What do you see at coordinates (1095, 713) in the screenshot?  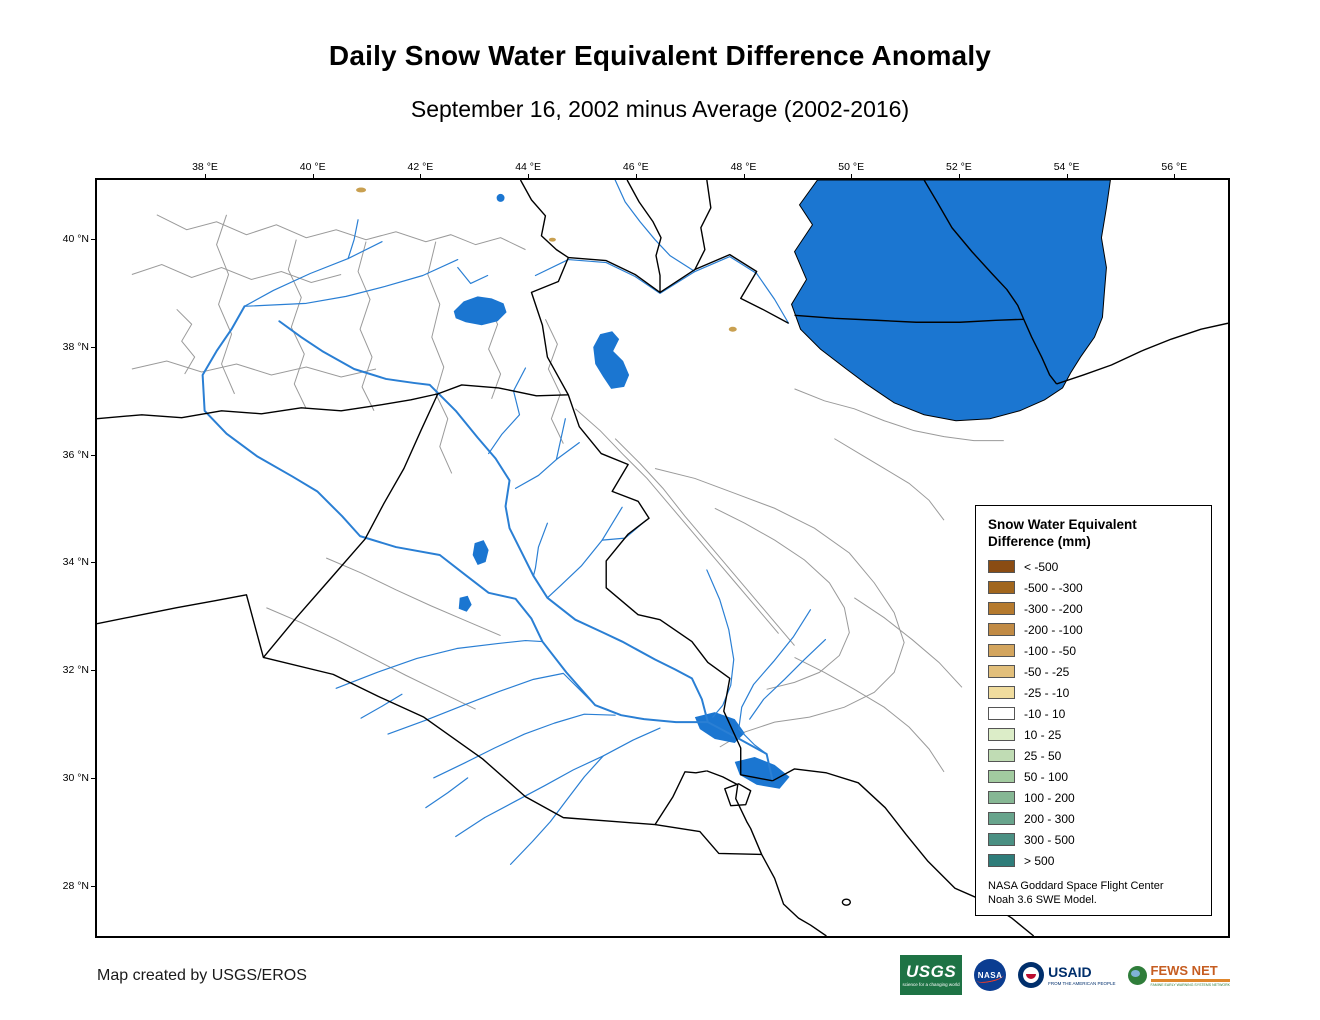 I see `legend-entry: -10 - 10` at bounding box center [1095, 713].